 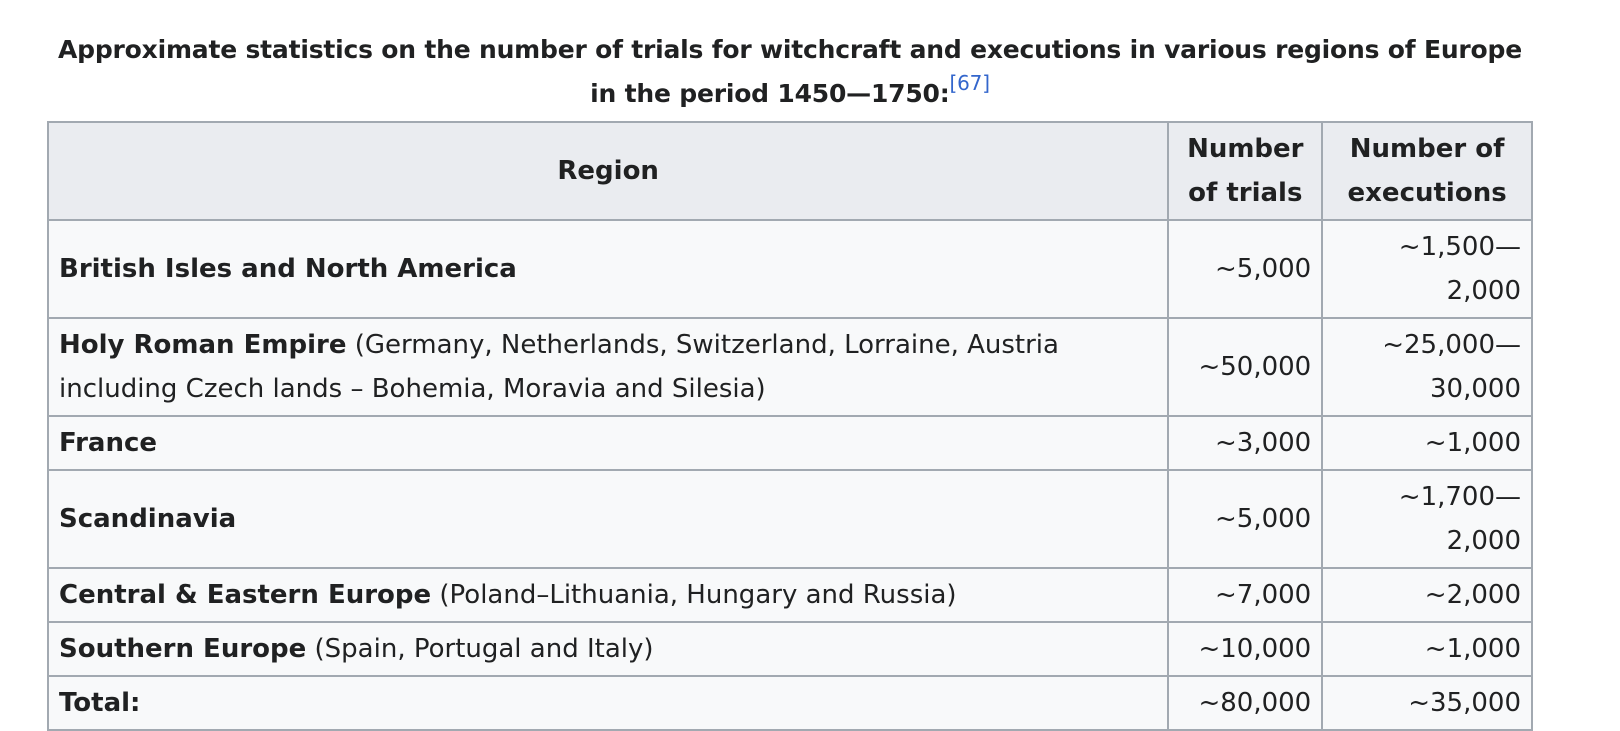 What do you see at coordinates (288, 269) in the screenshot?
I see `region-name: British Isles and North America` at bounding box center [288, 269].